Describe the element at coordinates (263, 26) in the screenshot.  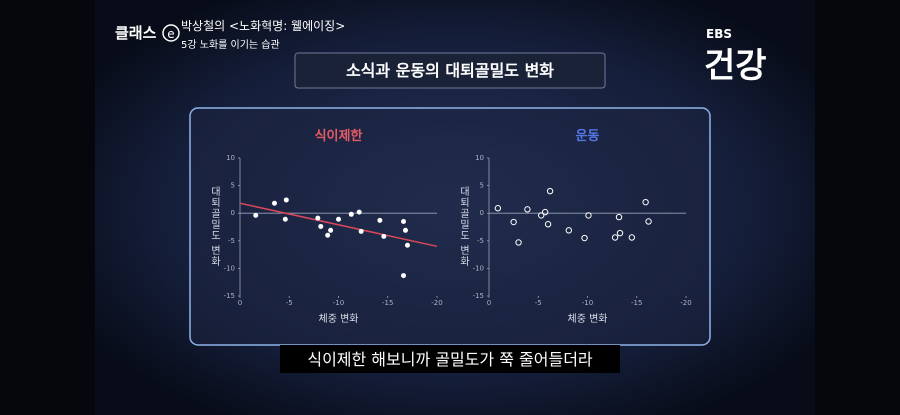
I see `program: 박상철의 <노화혁명: 웰에이징>` at that location.